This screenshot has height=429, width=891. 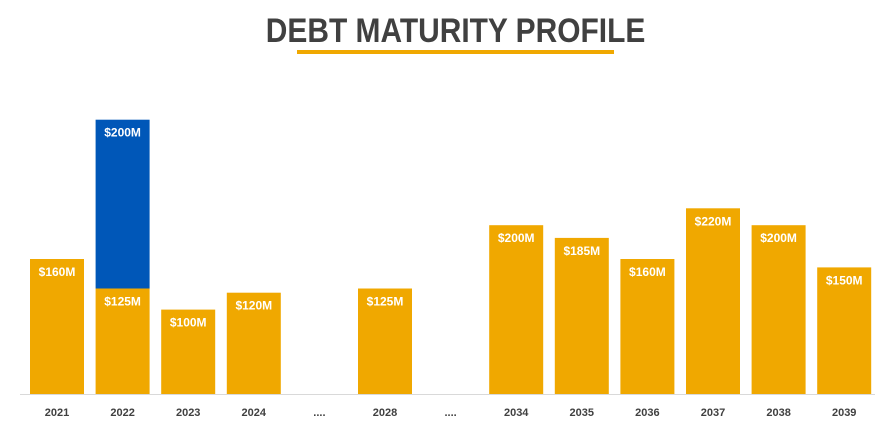 What do you see at coordinates (844, 280) in the screenshot?
I see `data-label-2039-series-0: $150M` at bounding box center [844, 280].